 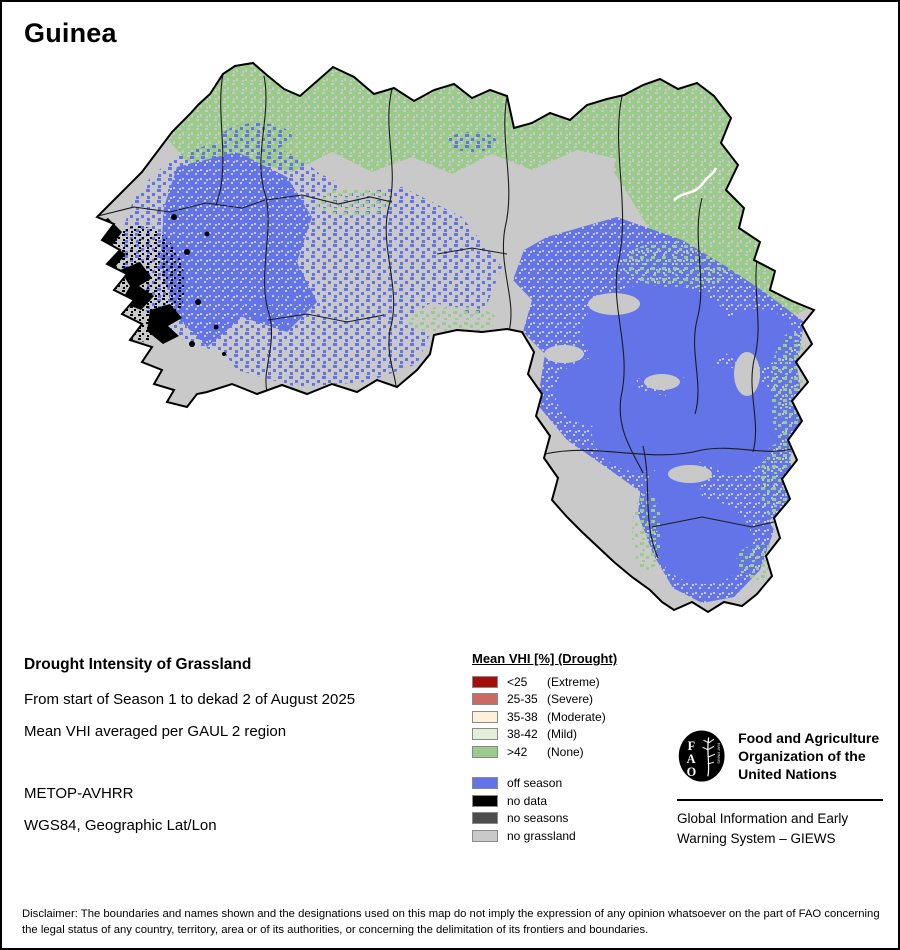 I want to click on legend-swatch-none, so click(x=485, y=751).